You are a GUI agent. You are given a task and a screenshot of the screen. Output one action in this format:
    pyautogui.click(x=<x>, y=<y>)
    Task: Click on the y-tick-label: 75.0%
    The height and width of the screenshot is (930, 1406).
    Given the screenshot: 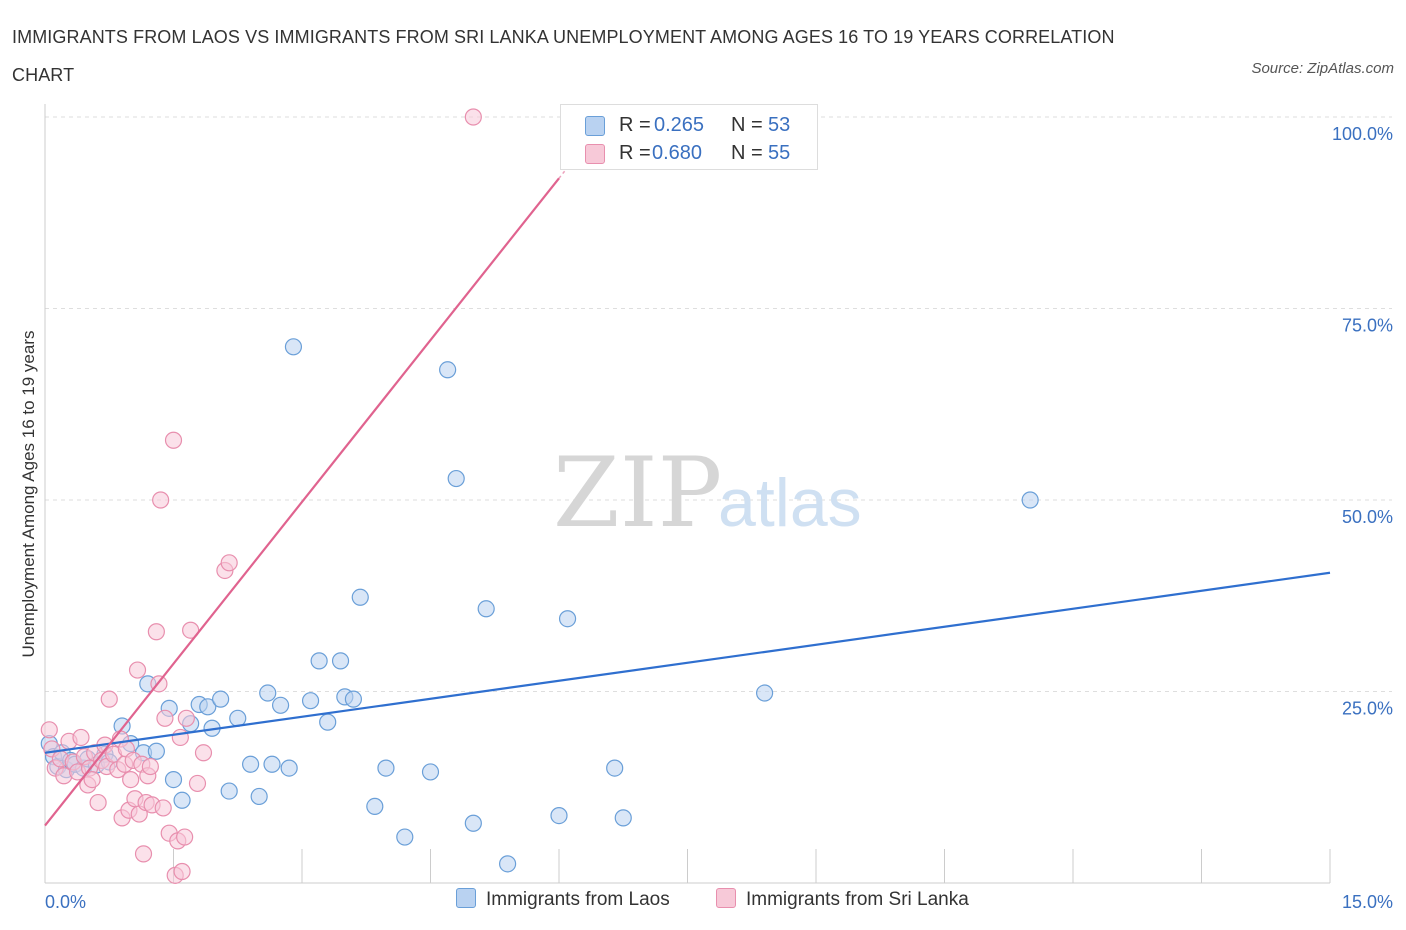 What is the action you would take?
    pyautogui.click(x=1367, y=326)
    